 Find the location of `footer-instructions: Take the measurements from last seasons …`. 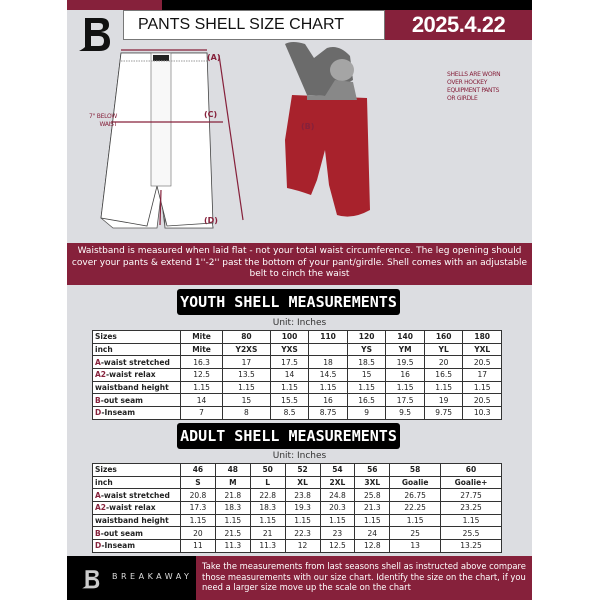

footer-instructions: Take the measurements from last seasons … is located at coordinates (364, 578).